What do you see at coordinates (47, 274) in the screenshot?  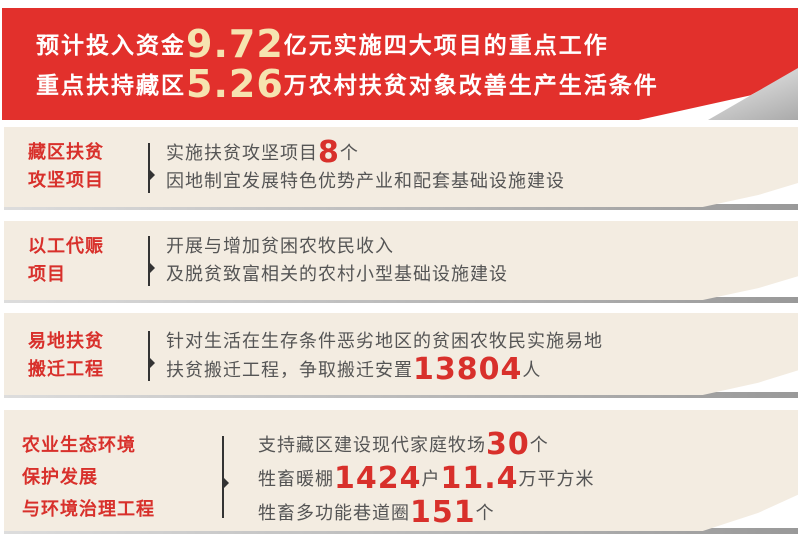 I see `text: 项目` at bounding box center [47, 274].